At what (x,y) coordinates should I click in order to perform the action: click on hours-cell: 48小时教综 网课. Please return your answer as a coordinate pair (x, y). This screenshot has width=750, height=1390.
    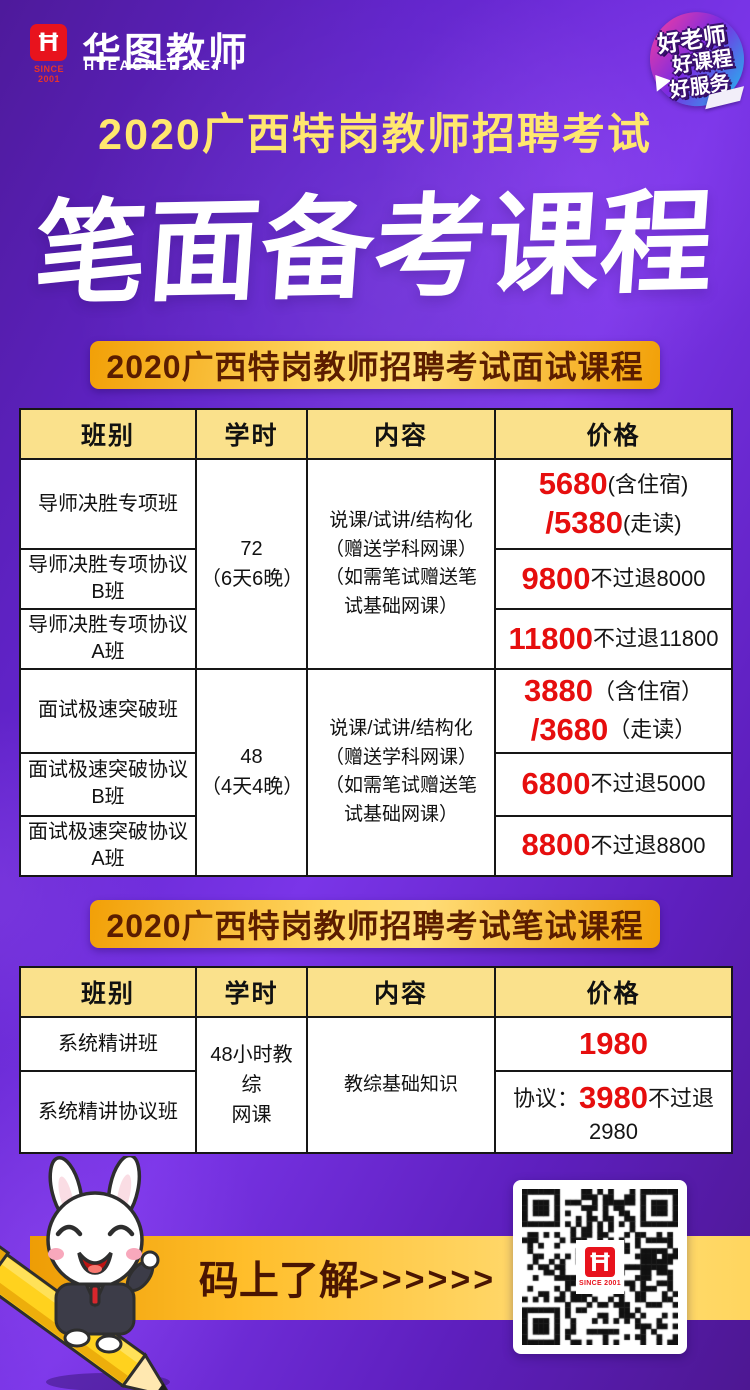
    Looking at the image, I should click on (251, 1085).